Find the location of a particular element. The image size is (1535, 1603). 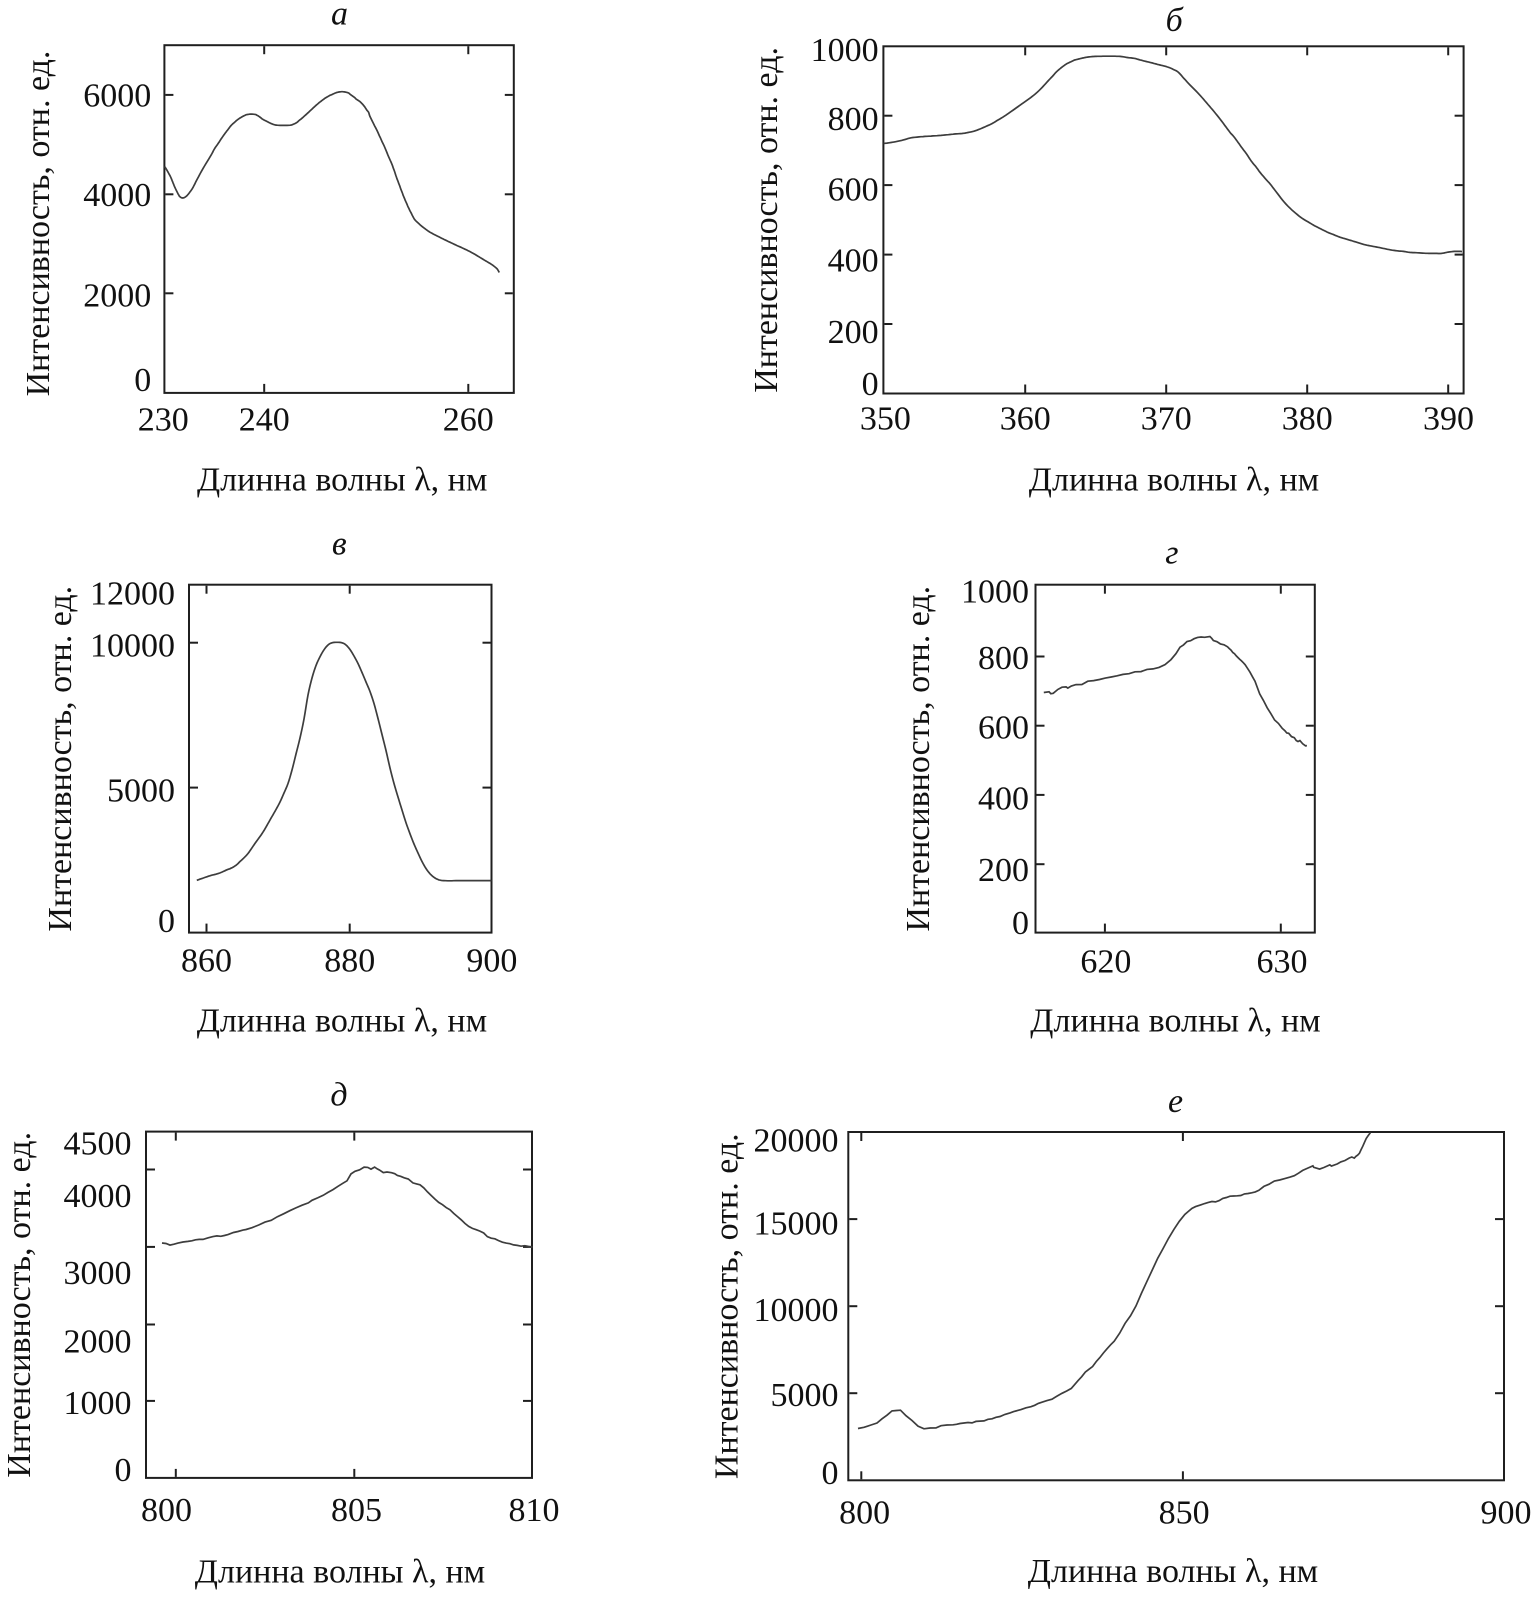

svg-text: б is located at coordinates (1175, 20).